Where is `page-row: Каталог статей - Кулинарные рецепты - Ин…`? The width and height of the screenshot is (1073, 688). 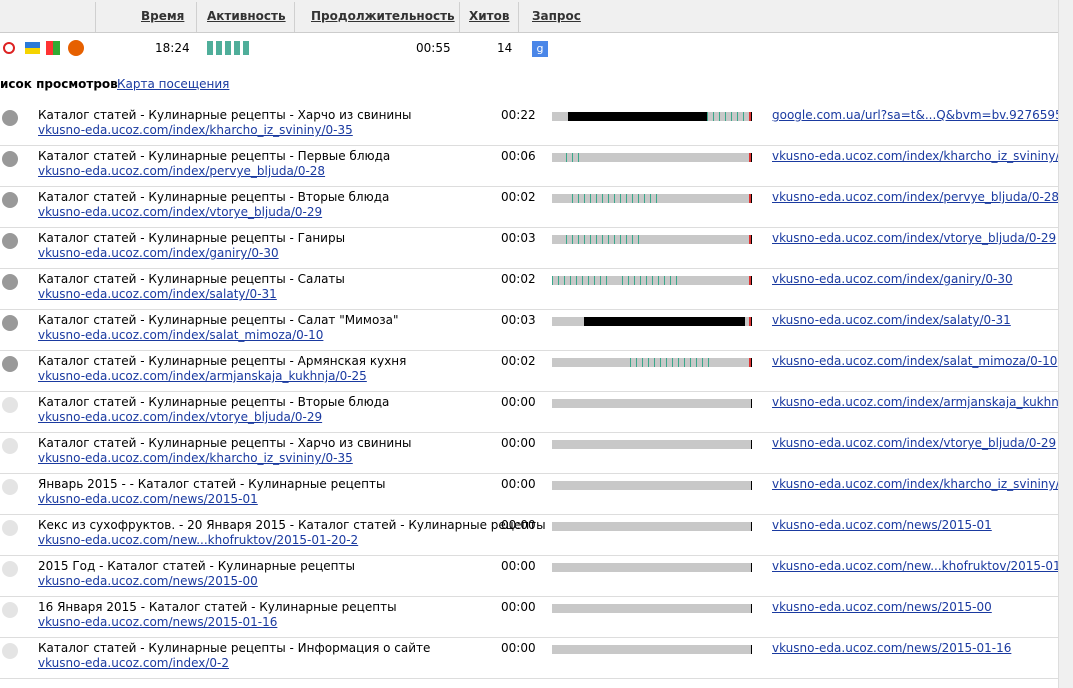
page-row: Каталог статей - Кулинарные рецепты - Ин… is located at coordinates (529, 658).